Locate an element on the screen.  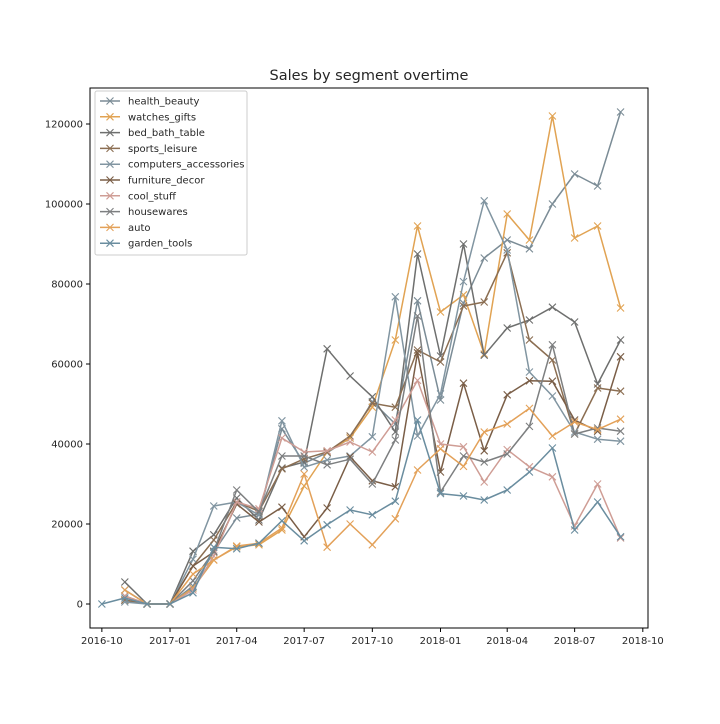
legend-label: health_beauty is located at coordinates (164, 102).